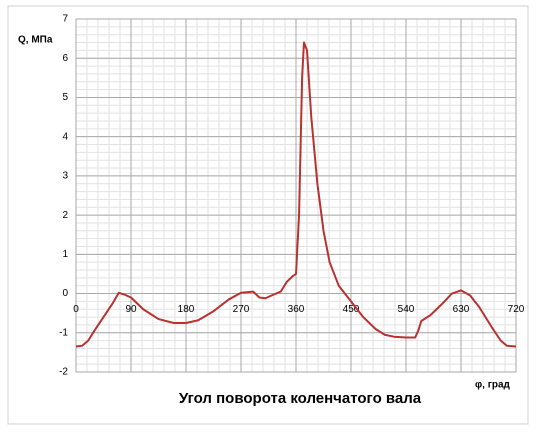  I want to click on y-tick-label: 5, so click(65, 97).